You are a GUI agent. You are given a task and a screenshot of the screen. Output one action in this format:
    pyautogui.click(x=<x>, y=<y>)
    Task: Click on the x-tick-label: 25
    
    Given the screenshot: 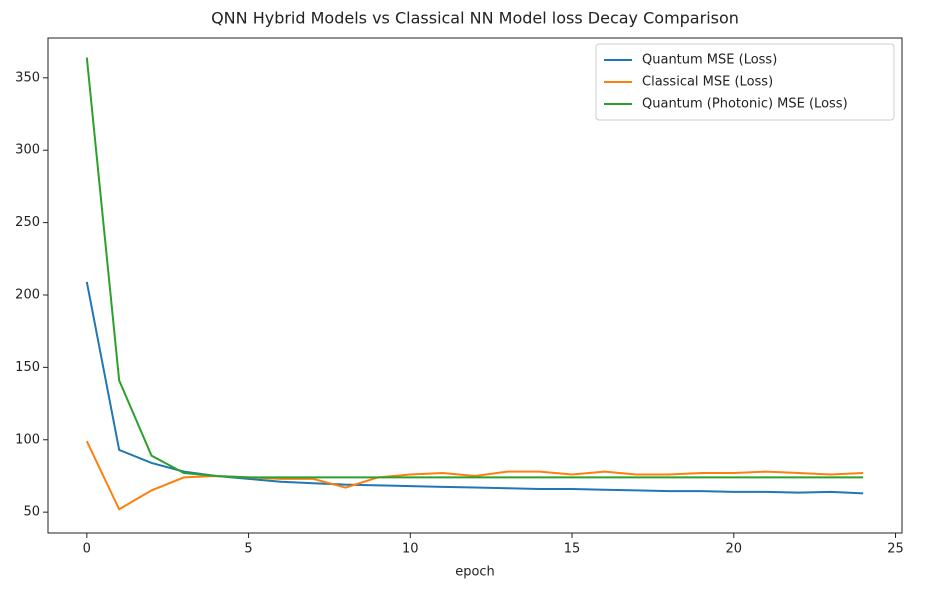 What is the action you would take?
    pyautogui.click(x=895, y=549)
    